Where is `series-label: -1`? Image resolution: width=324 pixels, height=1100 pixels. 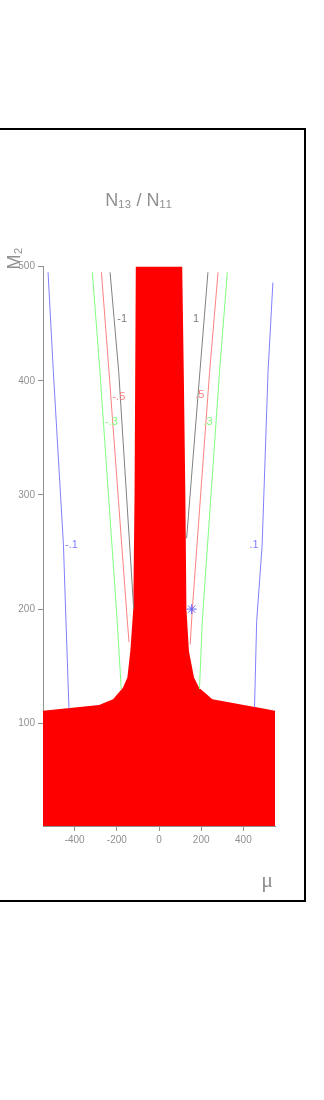
series-label: -1 is located at coordinates (122, 318).